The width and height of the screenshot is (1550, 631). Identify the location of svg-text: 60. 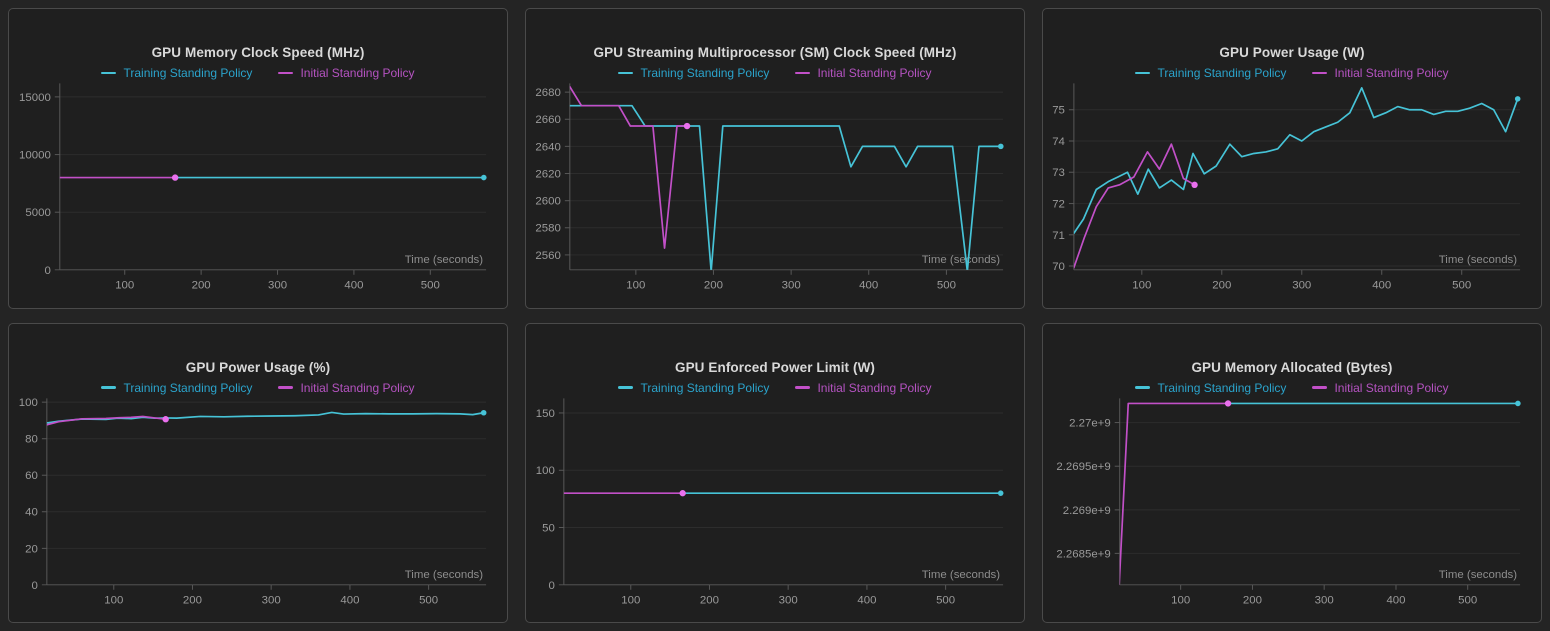
(31, 476).